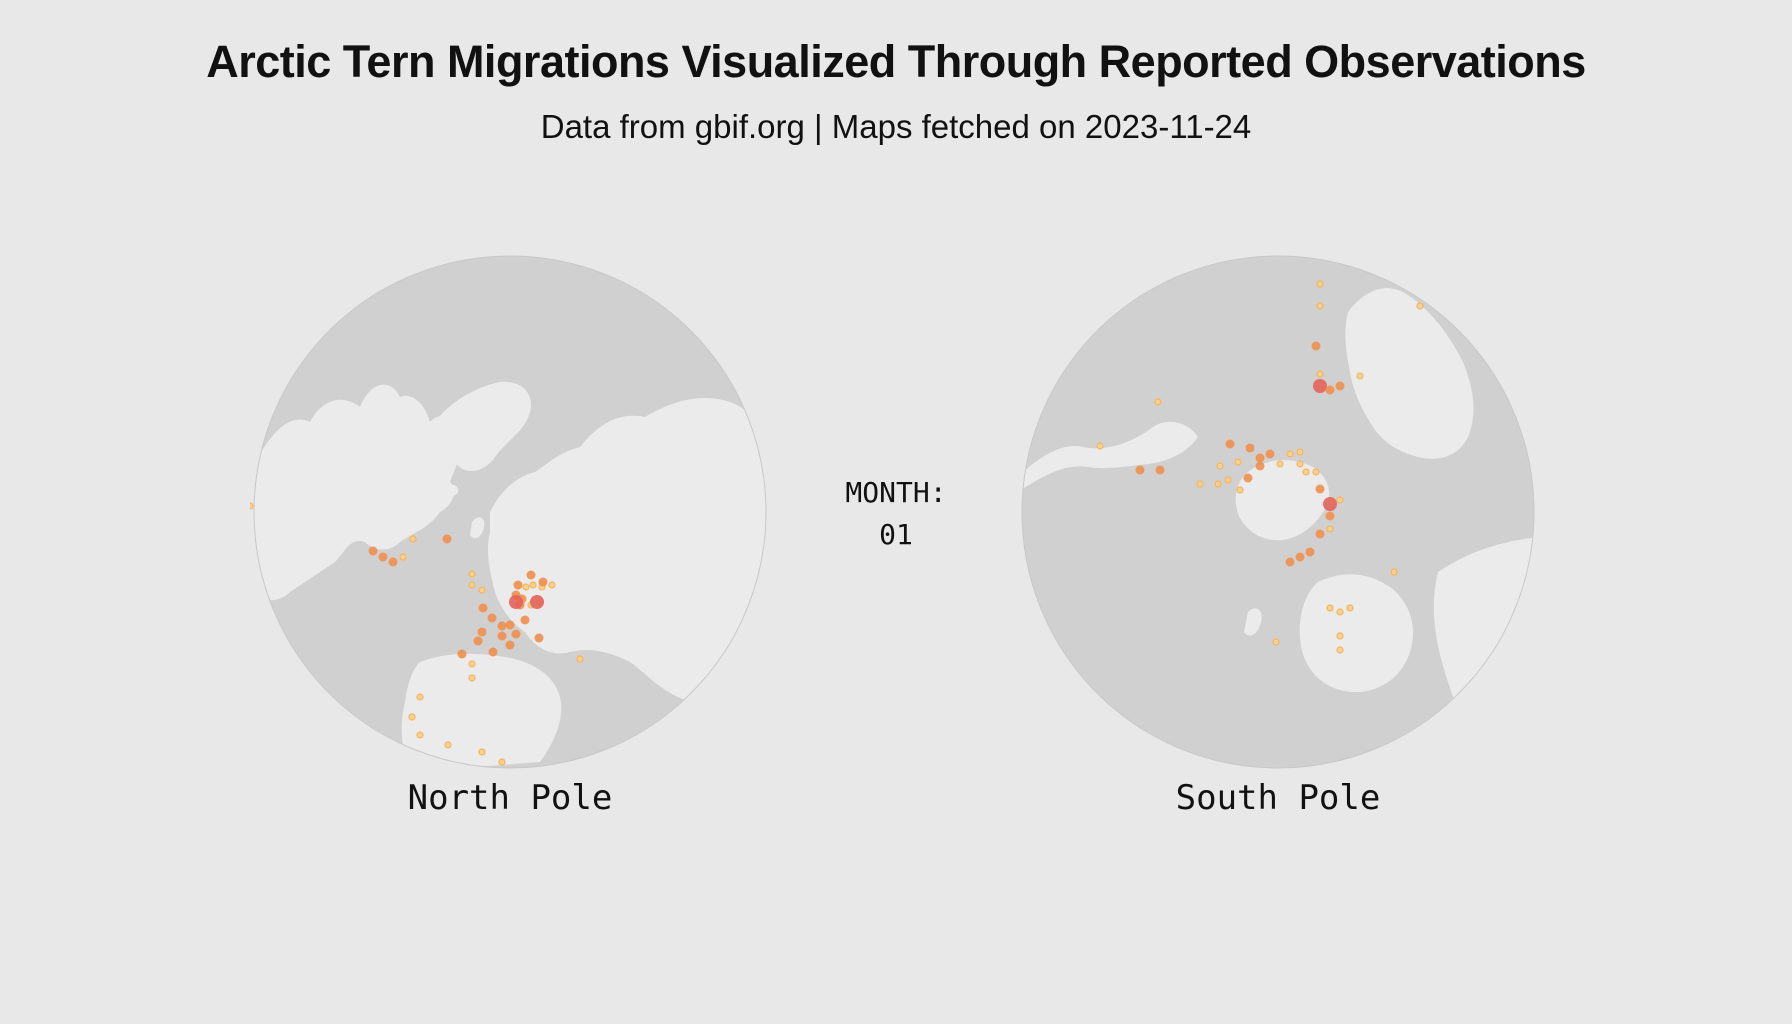  I want to click on australia-land, so click(1356, 633).